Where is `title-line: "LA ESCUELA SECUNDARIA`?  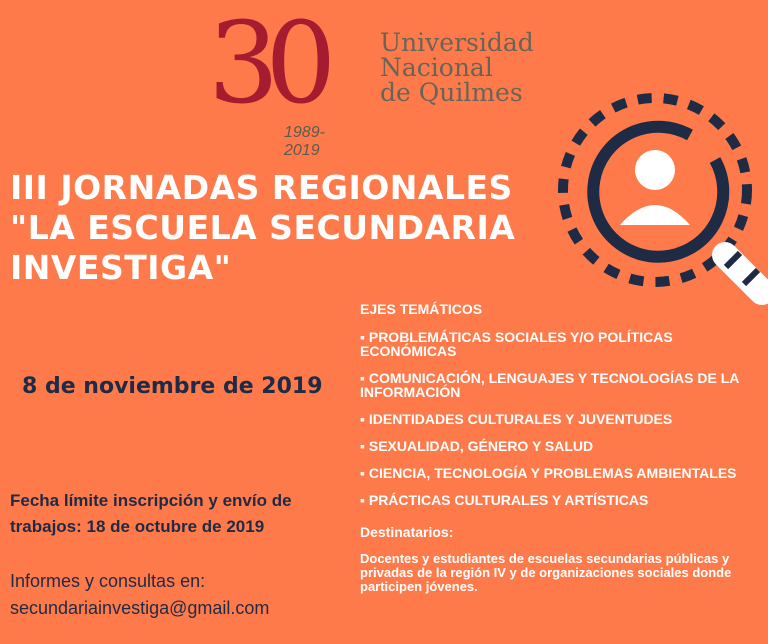
title-line: "LA ESCUELA SECUNDARIA is located at coordinates (263, 227).